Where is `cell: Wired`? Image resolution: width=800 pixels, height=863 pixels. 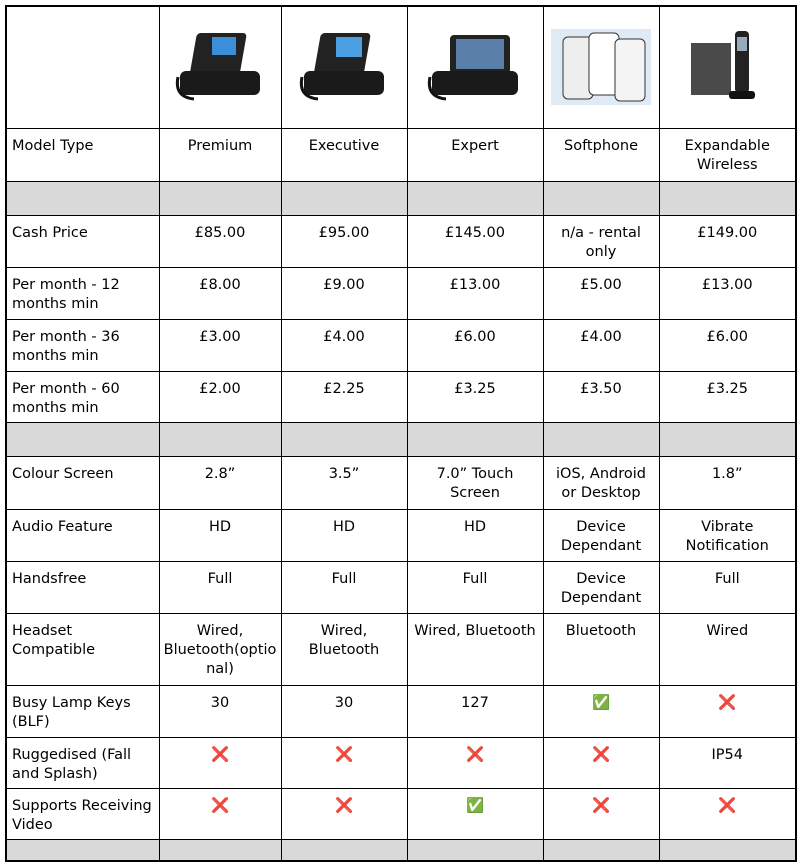 cell: Wired is located at coordinates (727, 649).